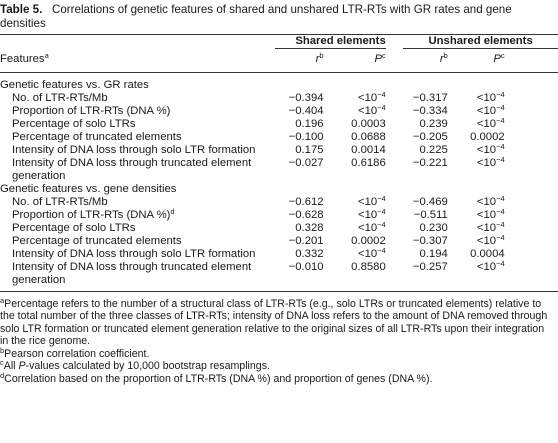 This screenshot has height=443, width=558. I want to click on row-label-text: Percentage of solo LTRs, so click(74, 227).